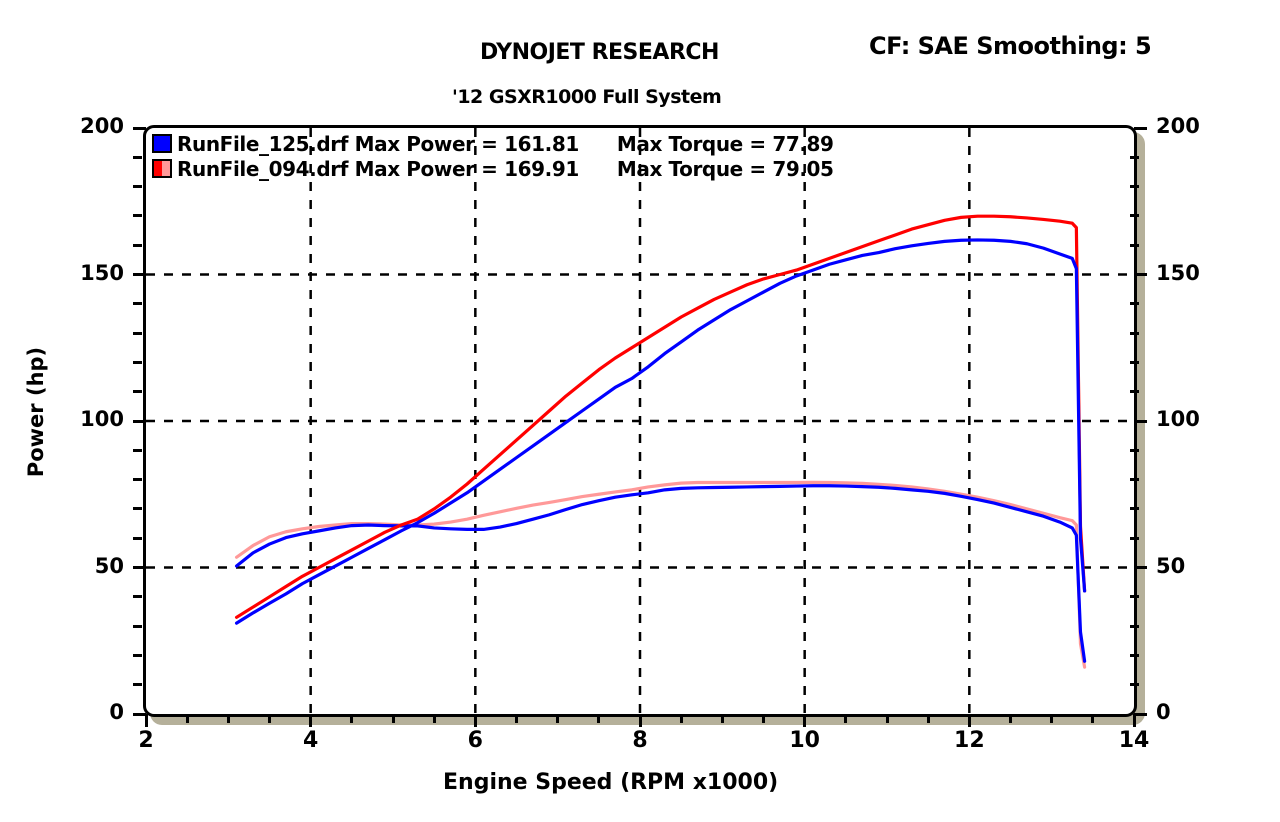 Image resolution: width=1280 pixels, height=822 pixels. What do you see at coordinates (1178, 419) in the screenshot?
I see `y-axis-tick-label-right: 100` at bounding box center [1178, 419].